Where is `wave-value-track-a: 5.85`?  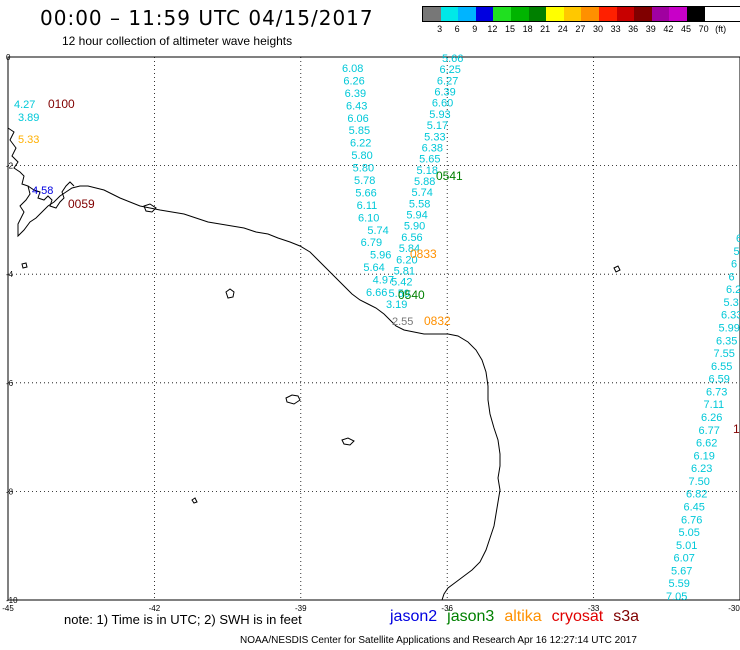
wave-value-track-a: 5.85 is located at coordinates (359, 131).